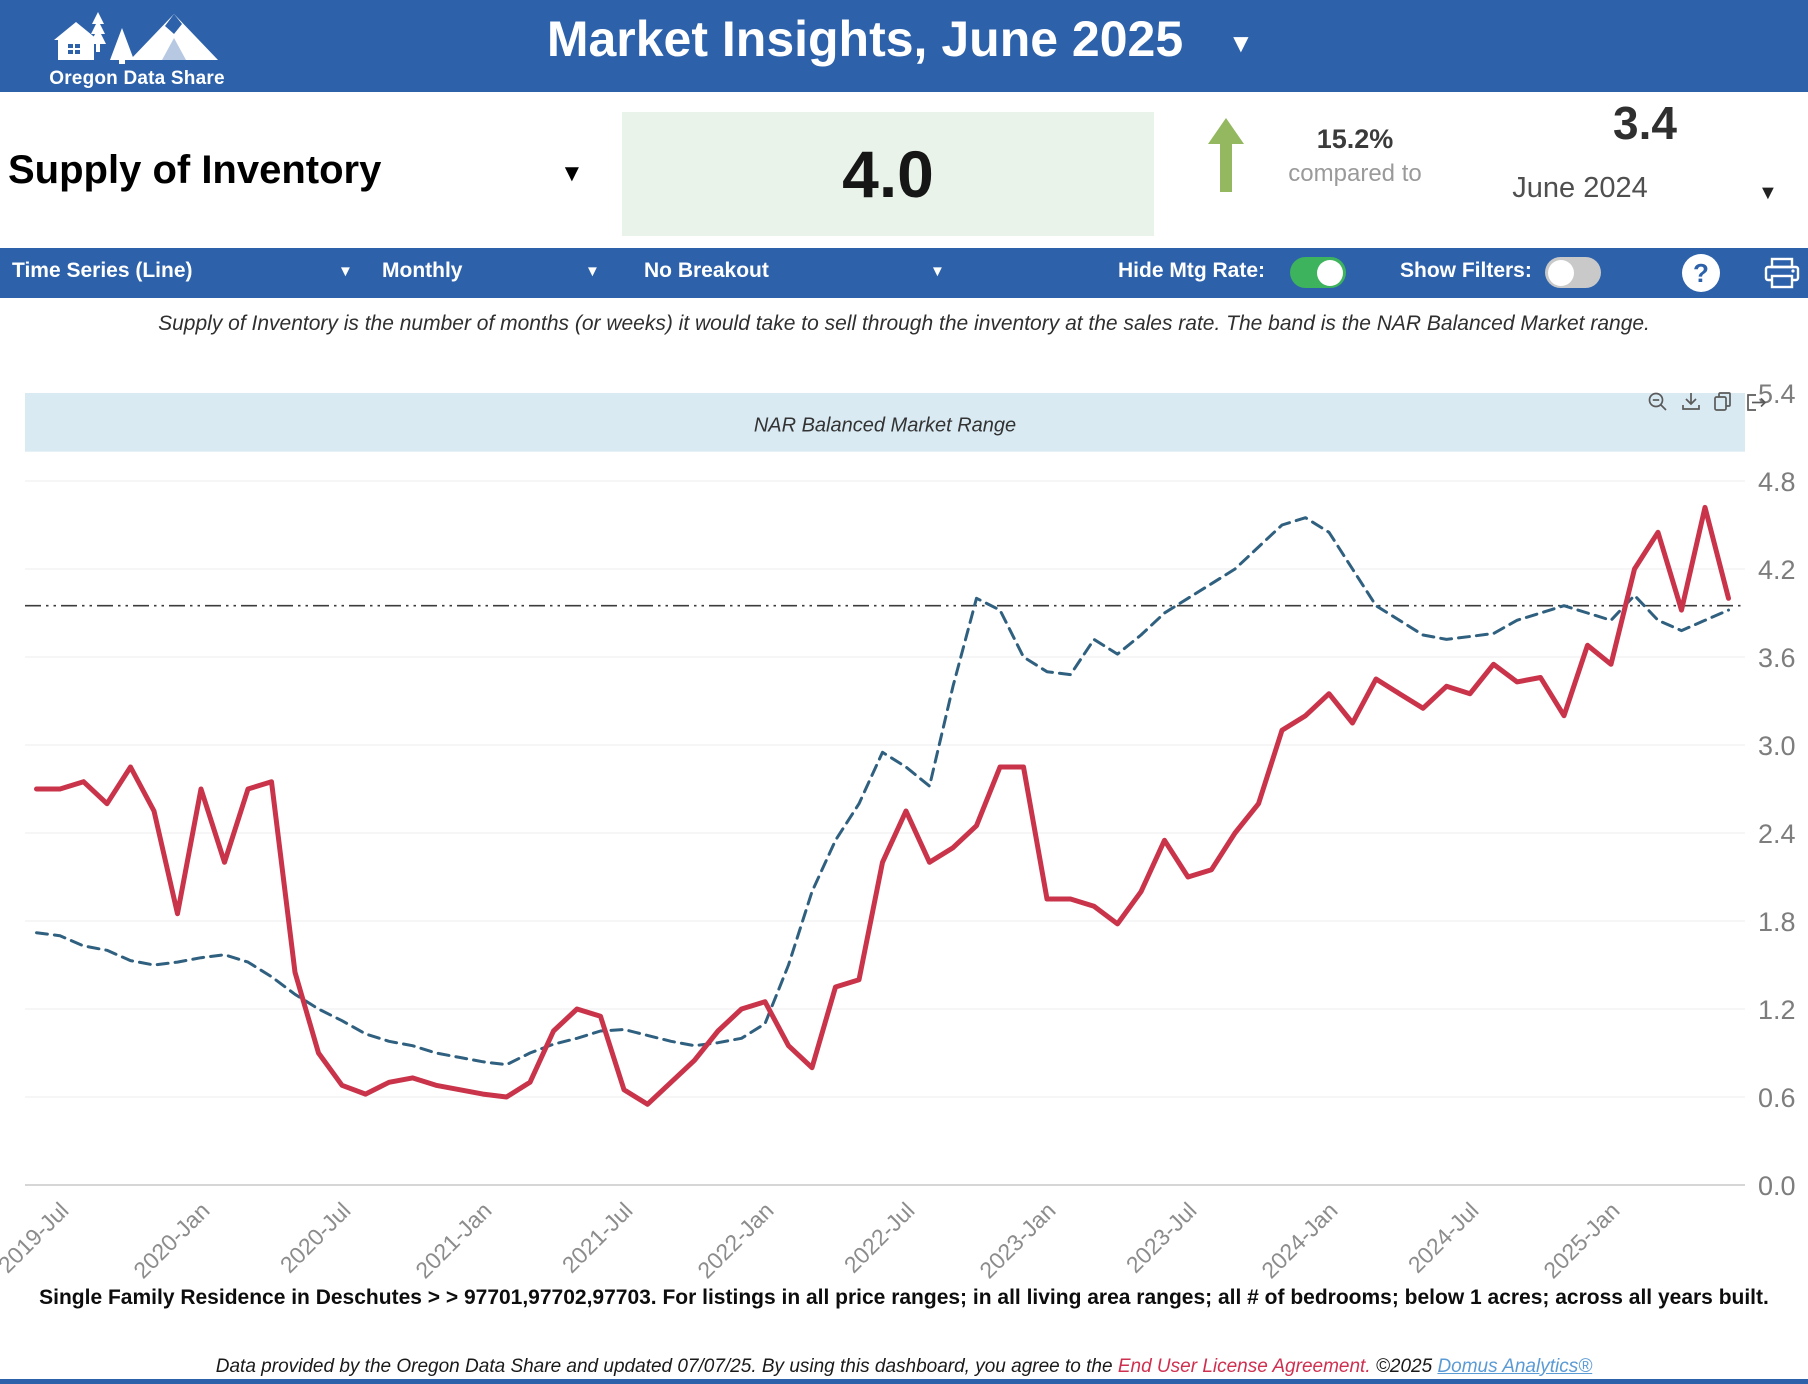 Image resolution: width=1808 pixels, height=1384 pixels. What do you see at coordinates (136, 38) in the screenshot?
I see `logo-mountain-icon` at bounding box center [136, 38].